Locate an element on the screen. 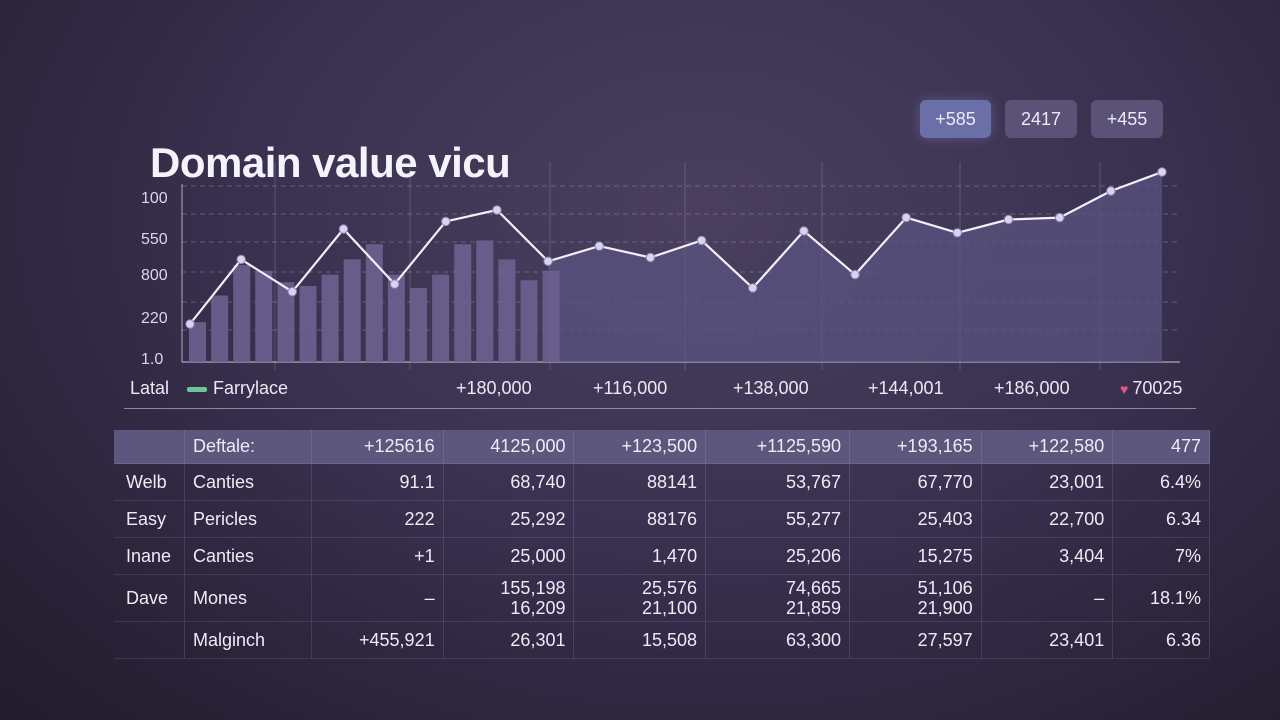  table-cell-line: 51,106 is located at coordinates (945, 588).